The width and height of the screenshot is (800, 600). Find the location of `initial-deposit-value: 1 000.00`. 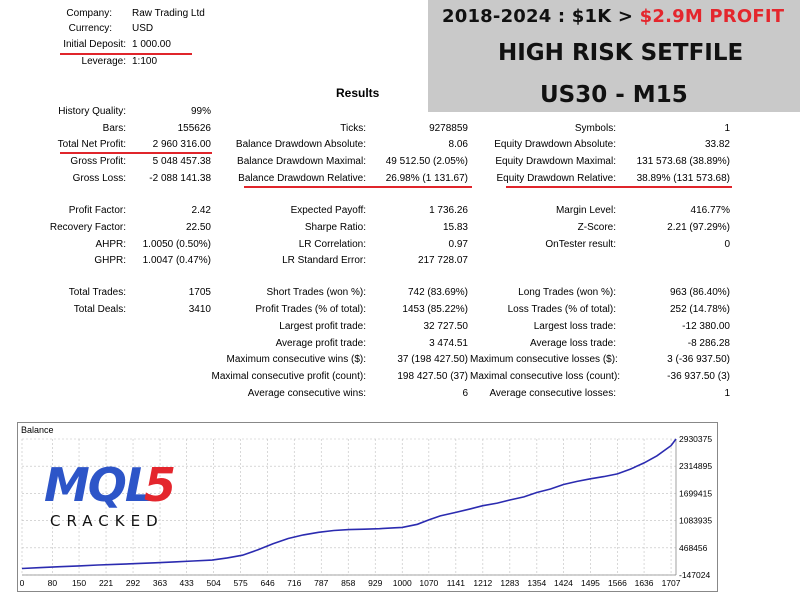

initial-deposit-value: 1 000.00 is located at coordinates (151, 44).